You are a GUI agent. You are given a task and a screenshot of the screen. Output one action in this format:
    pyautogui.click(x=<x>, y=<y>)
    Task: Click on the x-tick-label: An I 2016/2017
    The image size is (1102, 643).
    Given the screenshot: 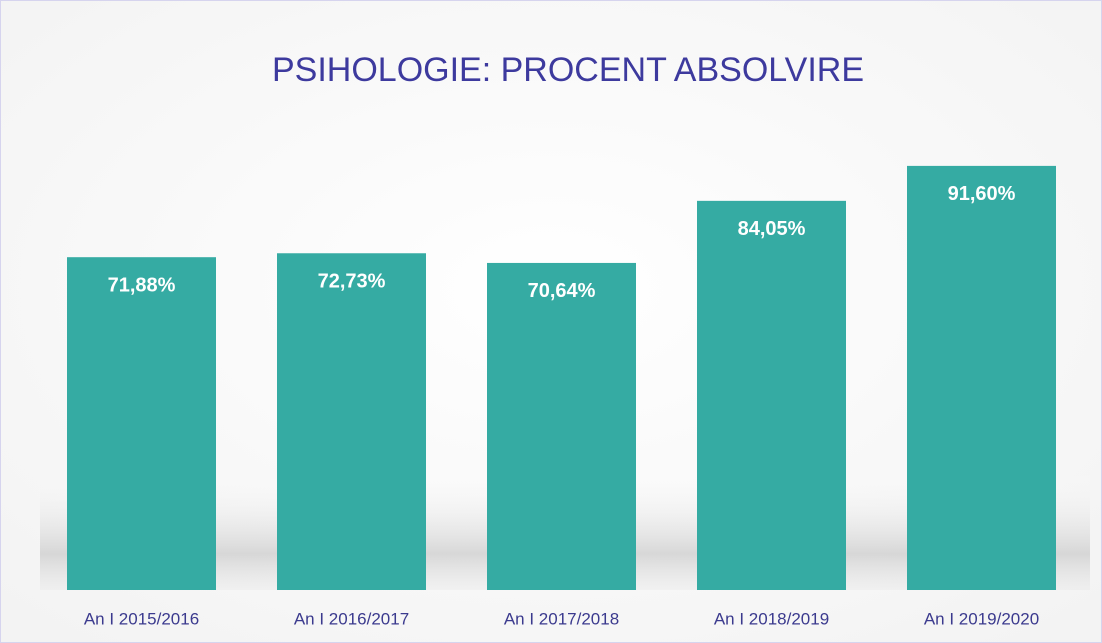 What is the action you would take?
    pyautogui.click(x=351, y=618)
    